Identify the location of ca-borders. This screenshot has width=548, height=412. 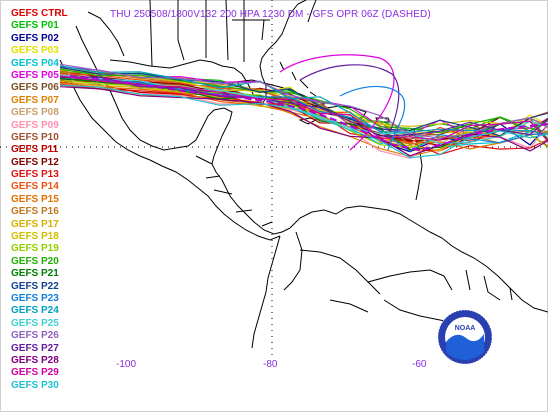
(234, 191).